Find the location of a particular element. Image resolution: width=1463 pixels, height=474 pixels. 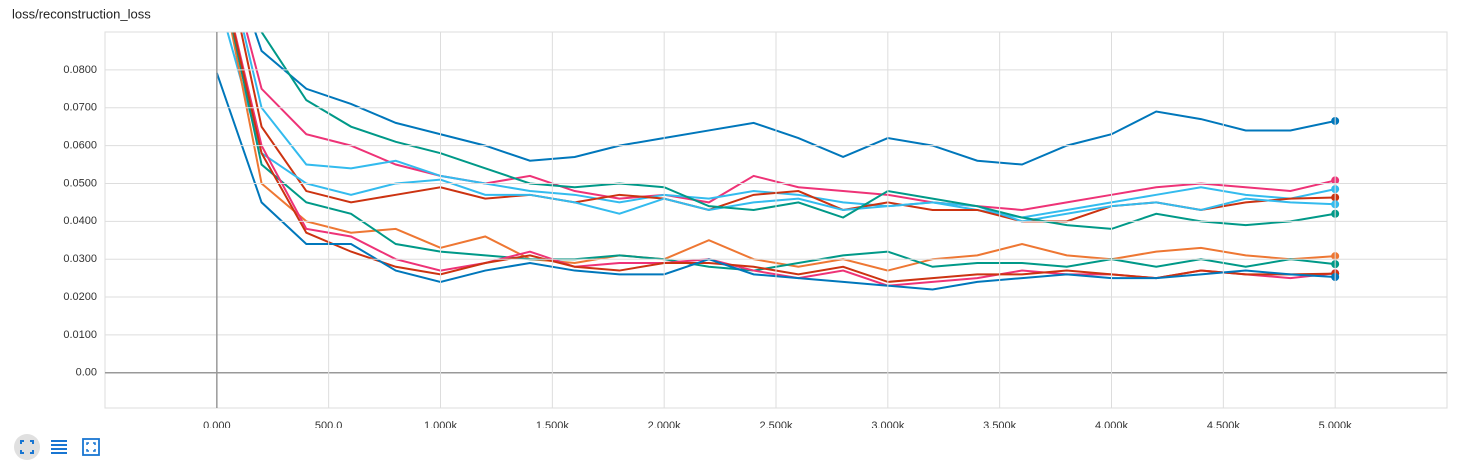

x-tick-label: 3.500k is located at coordinates (1000, 424).